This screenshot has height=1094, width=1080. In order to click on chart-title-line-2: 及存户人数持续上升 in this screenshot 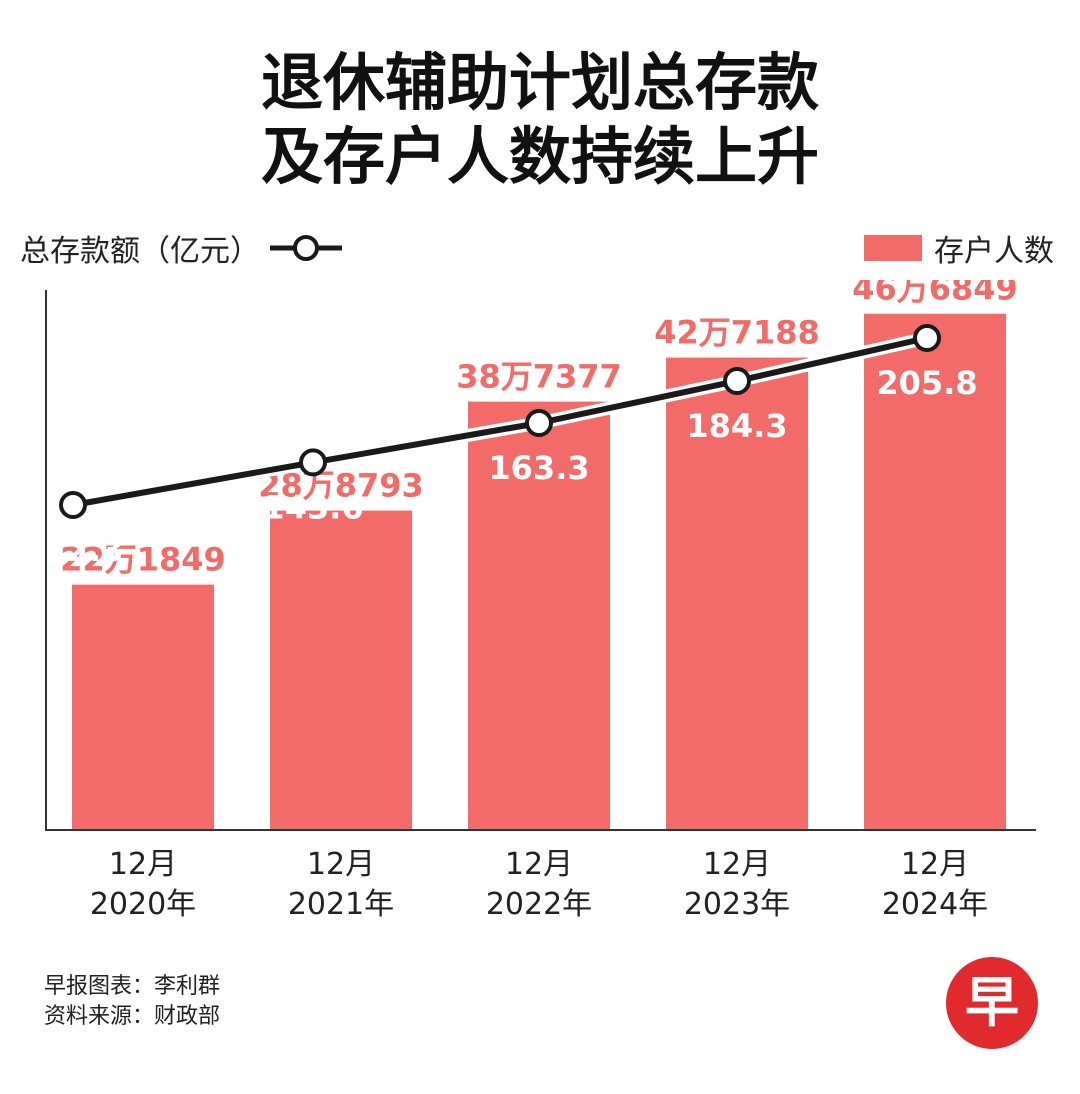, I will do `click(539, 156)`.